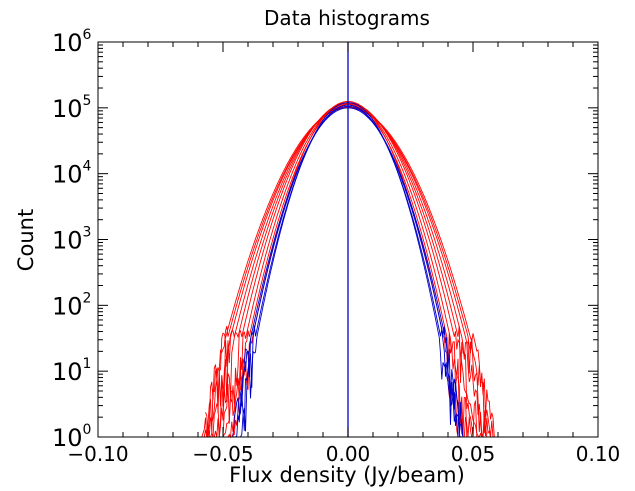 The width and height of the screenshot is (635, 491). I want to click on x-tick-label: 0.00, so click(348, 454).